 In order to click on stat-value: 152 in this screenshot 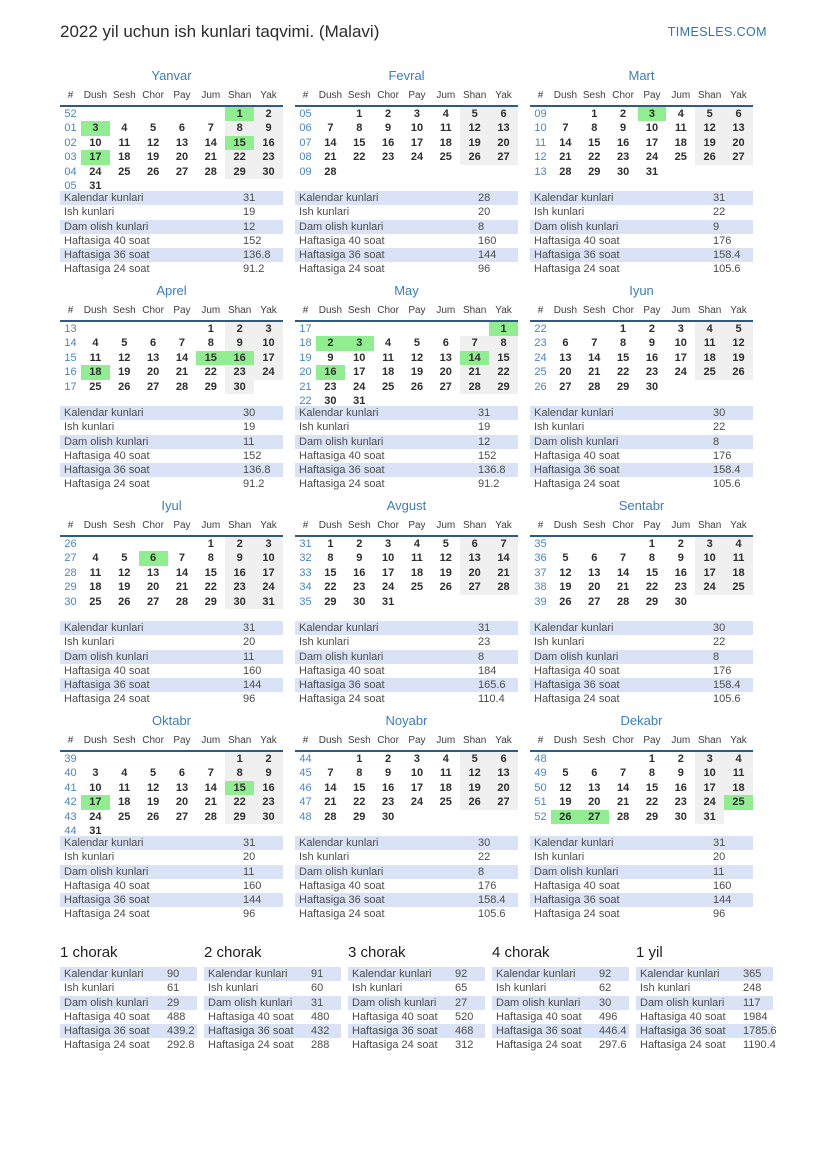, I will do `click(252, 455)`.